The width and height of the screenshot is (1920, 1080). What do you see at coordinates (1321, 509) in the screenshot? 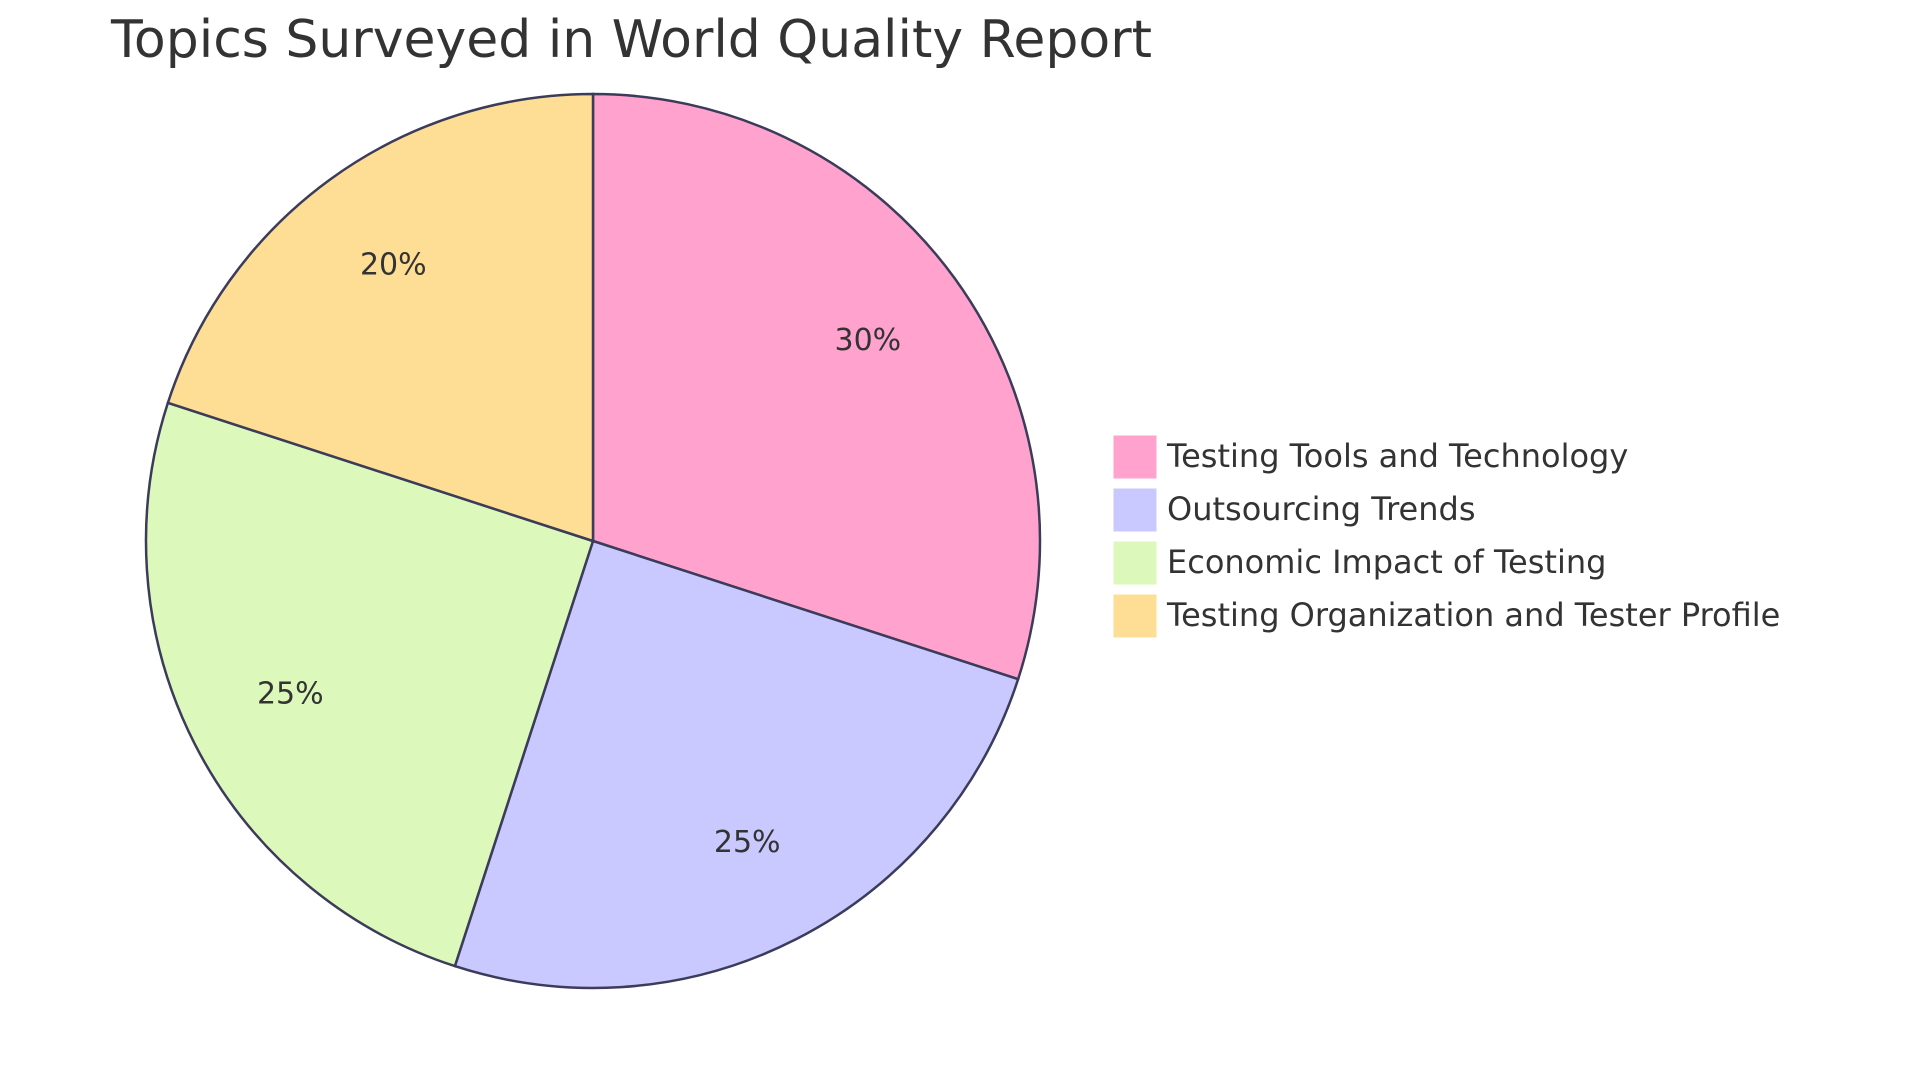
I see `legend-label: Outsourcing Trends` at bounding box center [1321, 509].